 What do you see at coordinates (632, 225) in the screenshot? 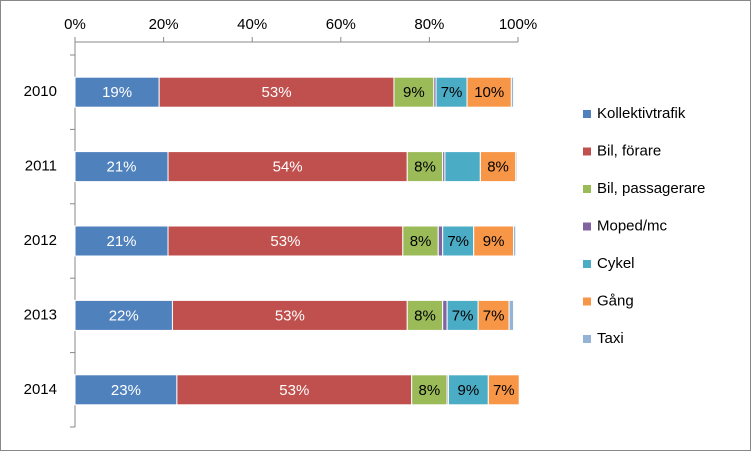
I see `legend-label: Moped/mc` at bounding box center [632, 225].